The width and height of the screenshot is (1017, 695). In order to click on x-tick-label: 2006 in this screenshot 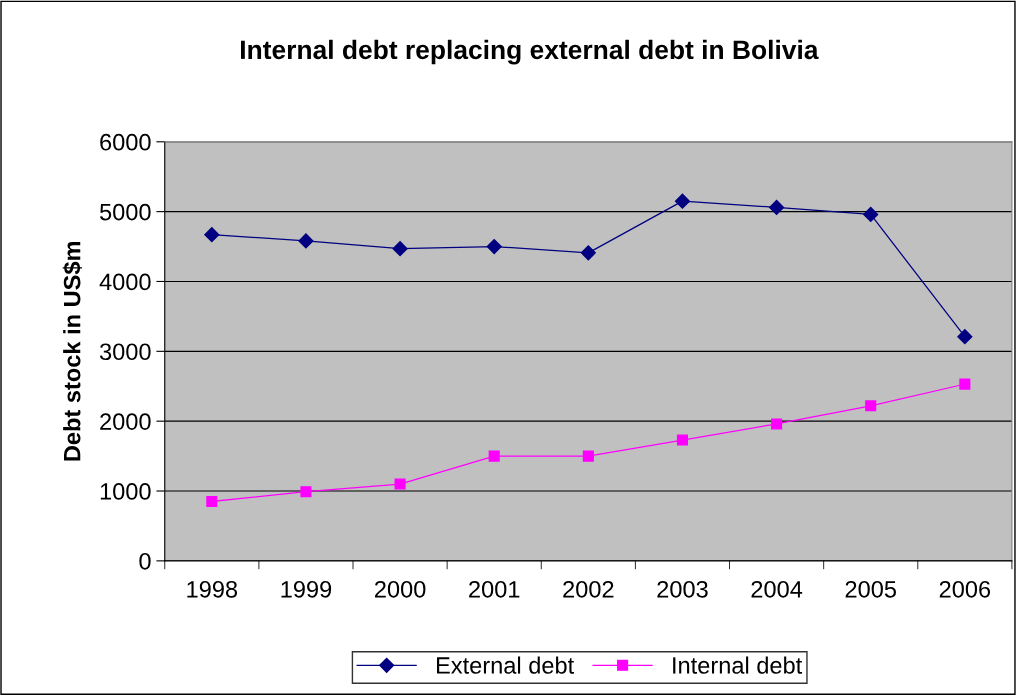, I will do `click(965, 589)`.